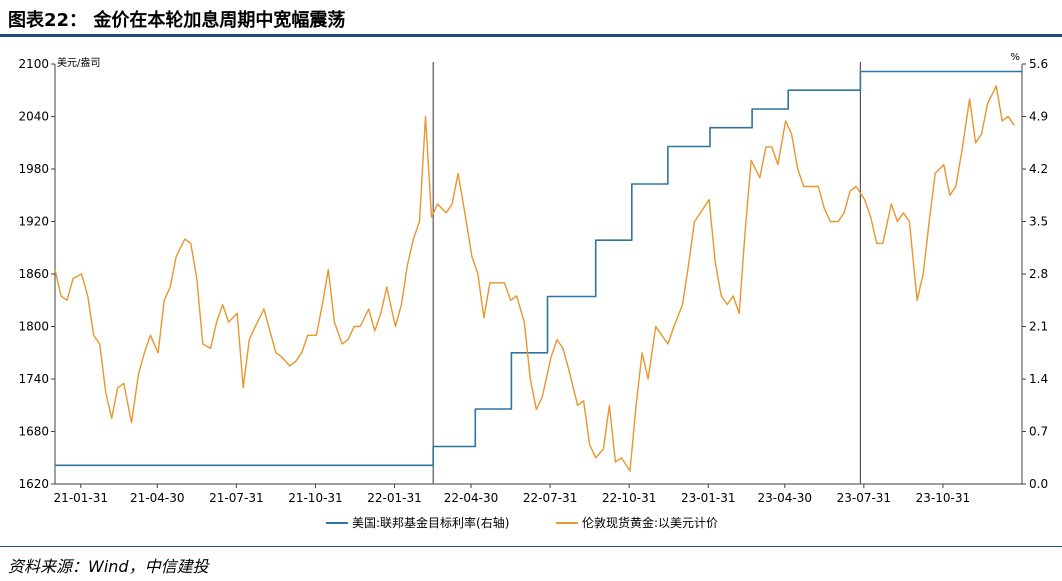  What do you see at coordinates (708, 498) in the screenshot?
I see `x-tick-label: 23-01-31` at bounding box center [708, 498].